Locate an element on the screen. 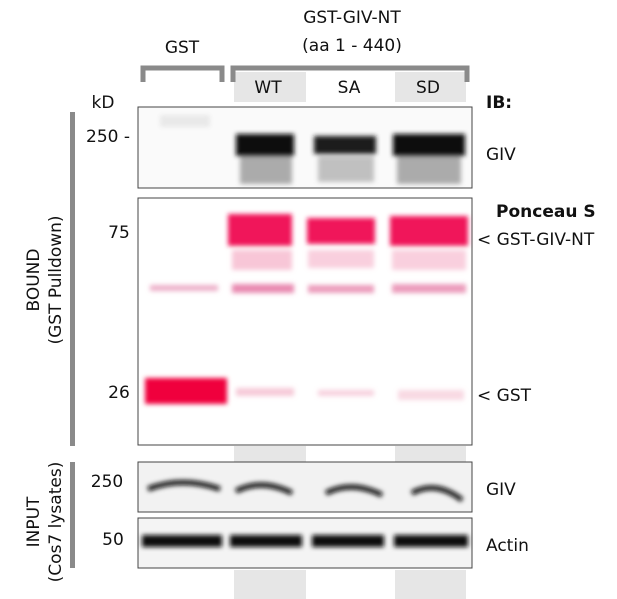  construct-range: (aa 1 - 440) is located at coordinates (352, 46).